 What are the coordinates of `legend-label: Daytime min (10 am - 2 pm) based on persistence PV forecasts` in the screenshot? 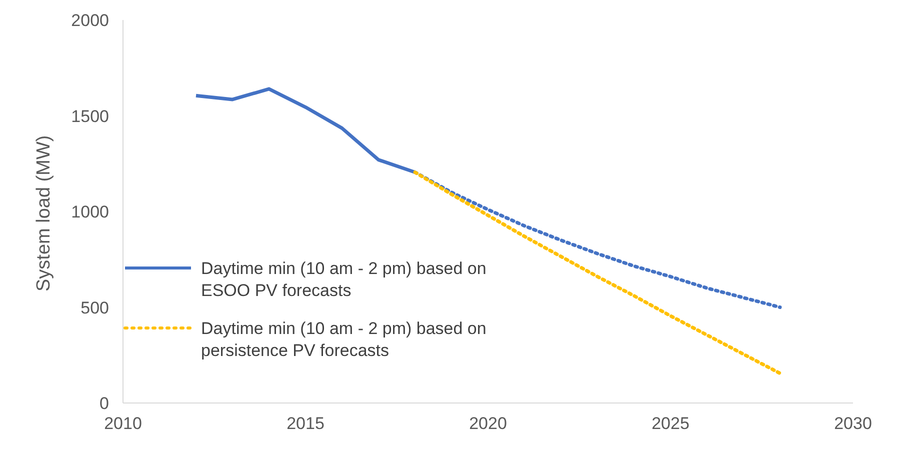 It's located at (344, 340).